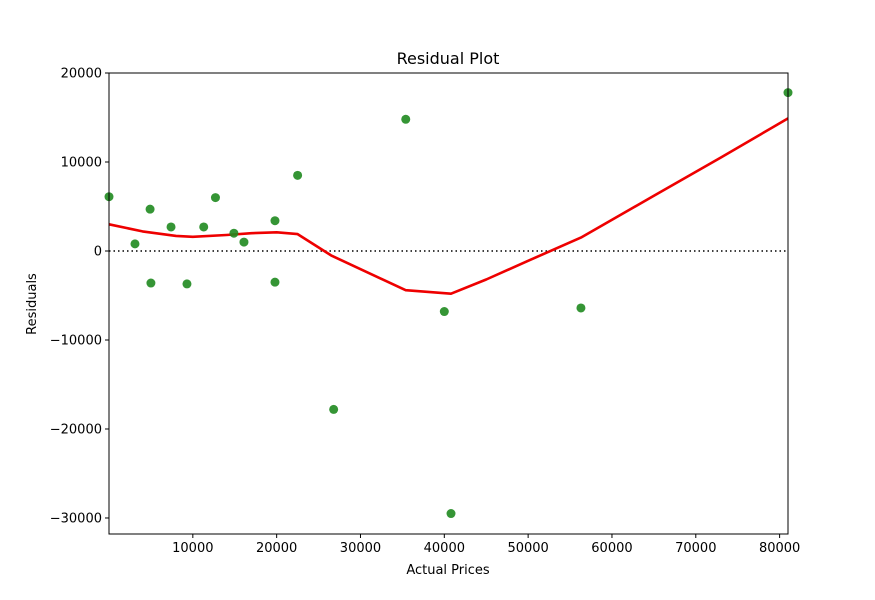 Image resolution: width=875 pixels, height=600 pixels. I want to click on x-tick-label: 60000, so click(611, 548).